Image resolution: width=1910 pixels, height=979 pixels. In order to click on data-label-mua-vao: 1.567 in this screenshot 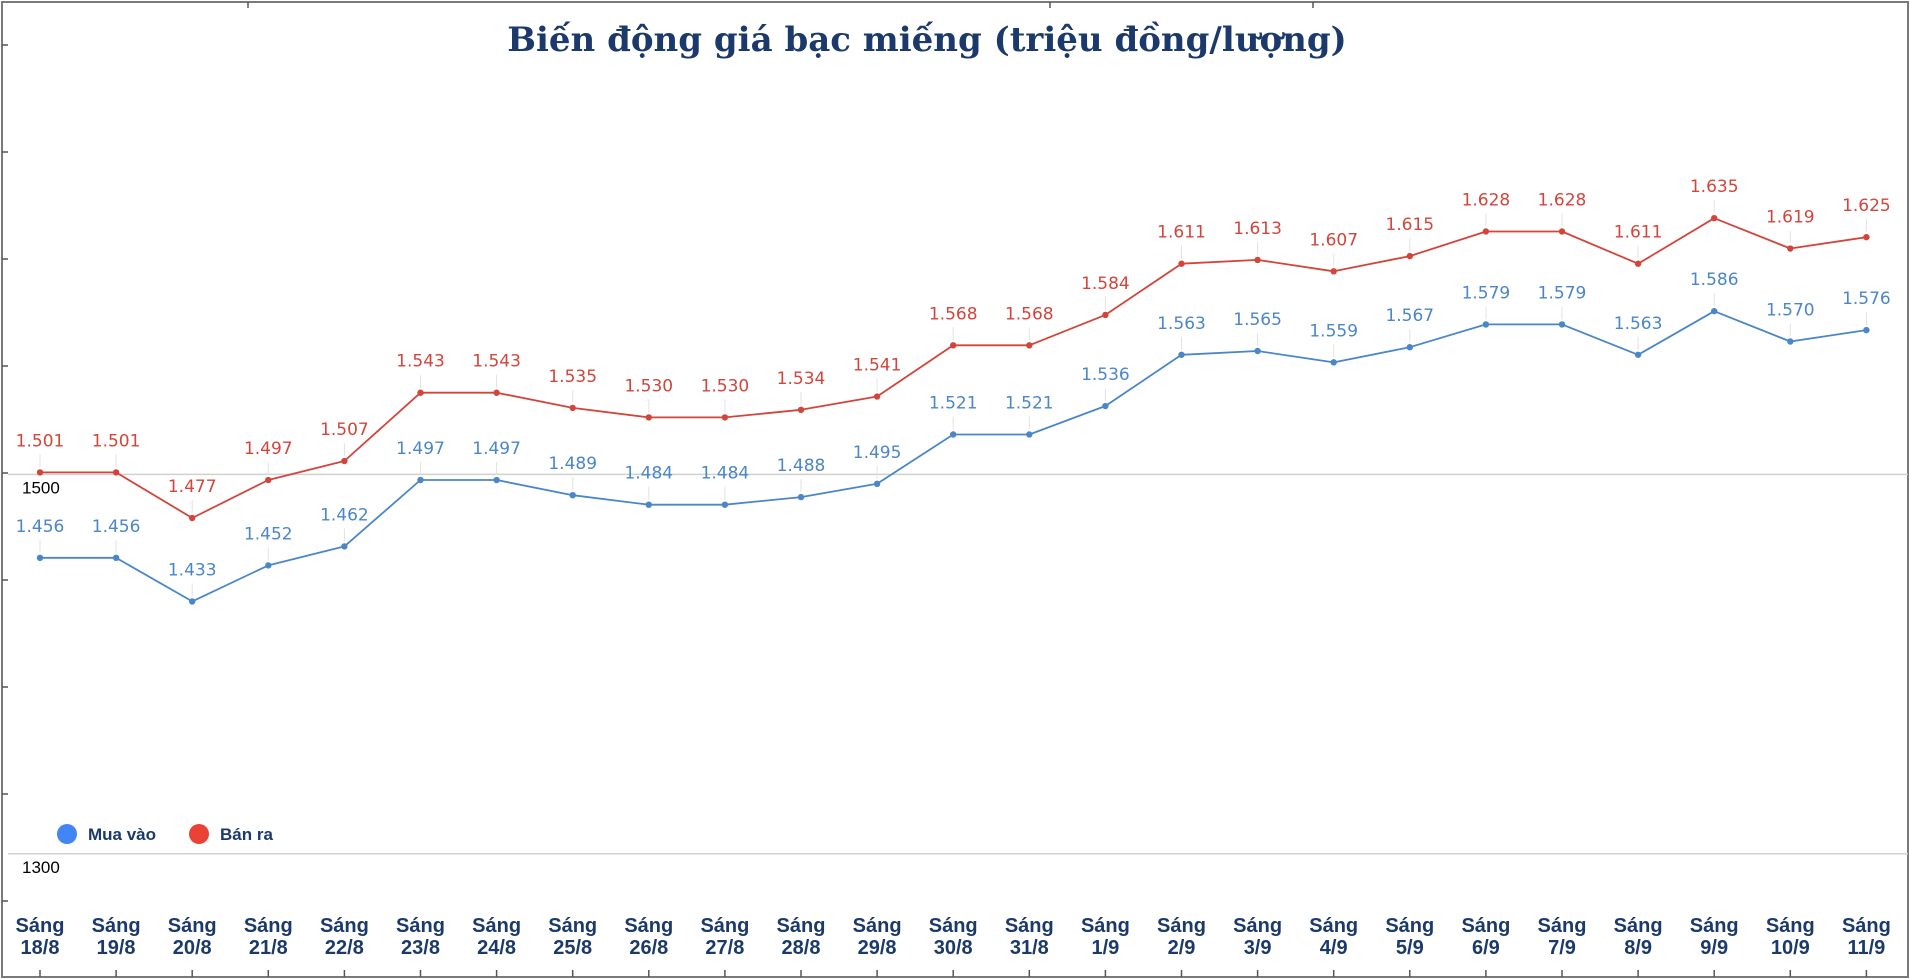, I will do `click(1409, 316)`.